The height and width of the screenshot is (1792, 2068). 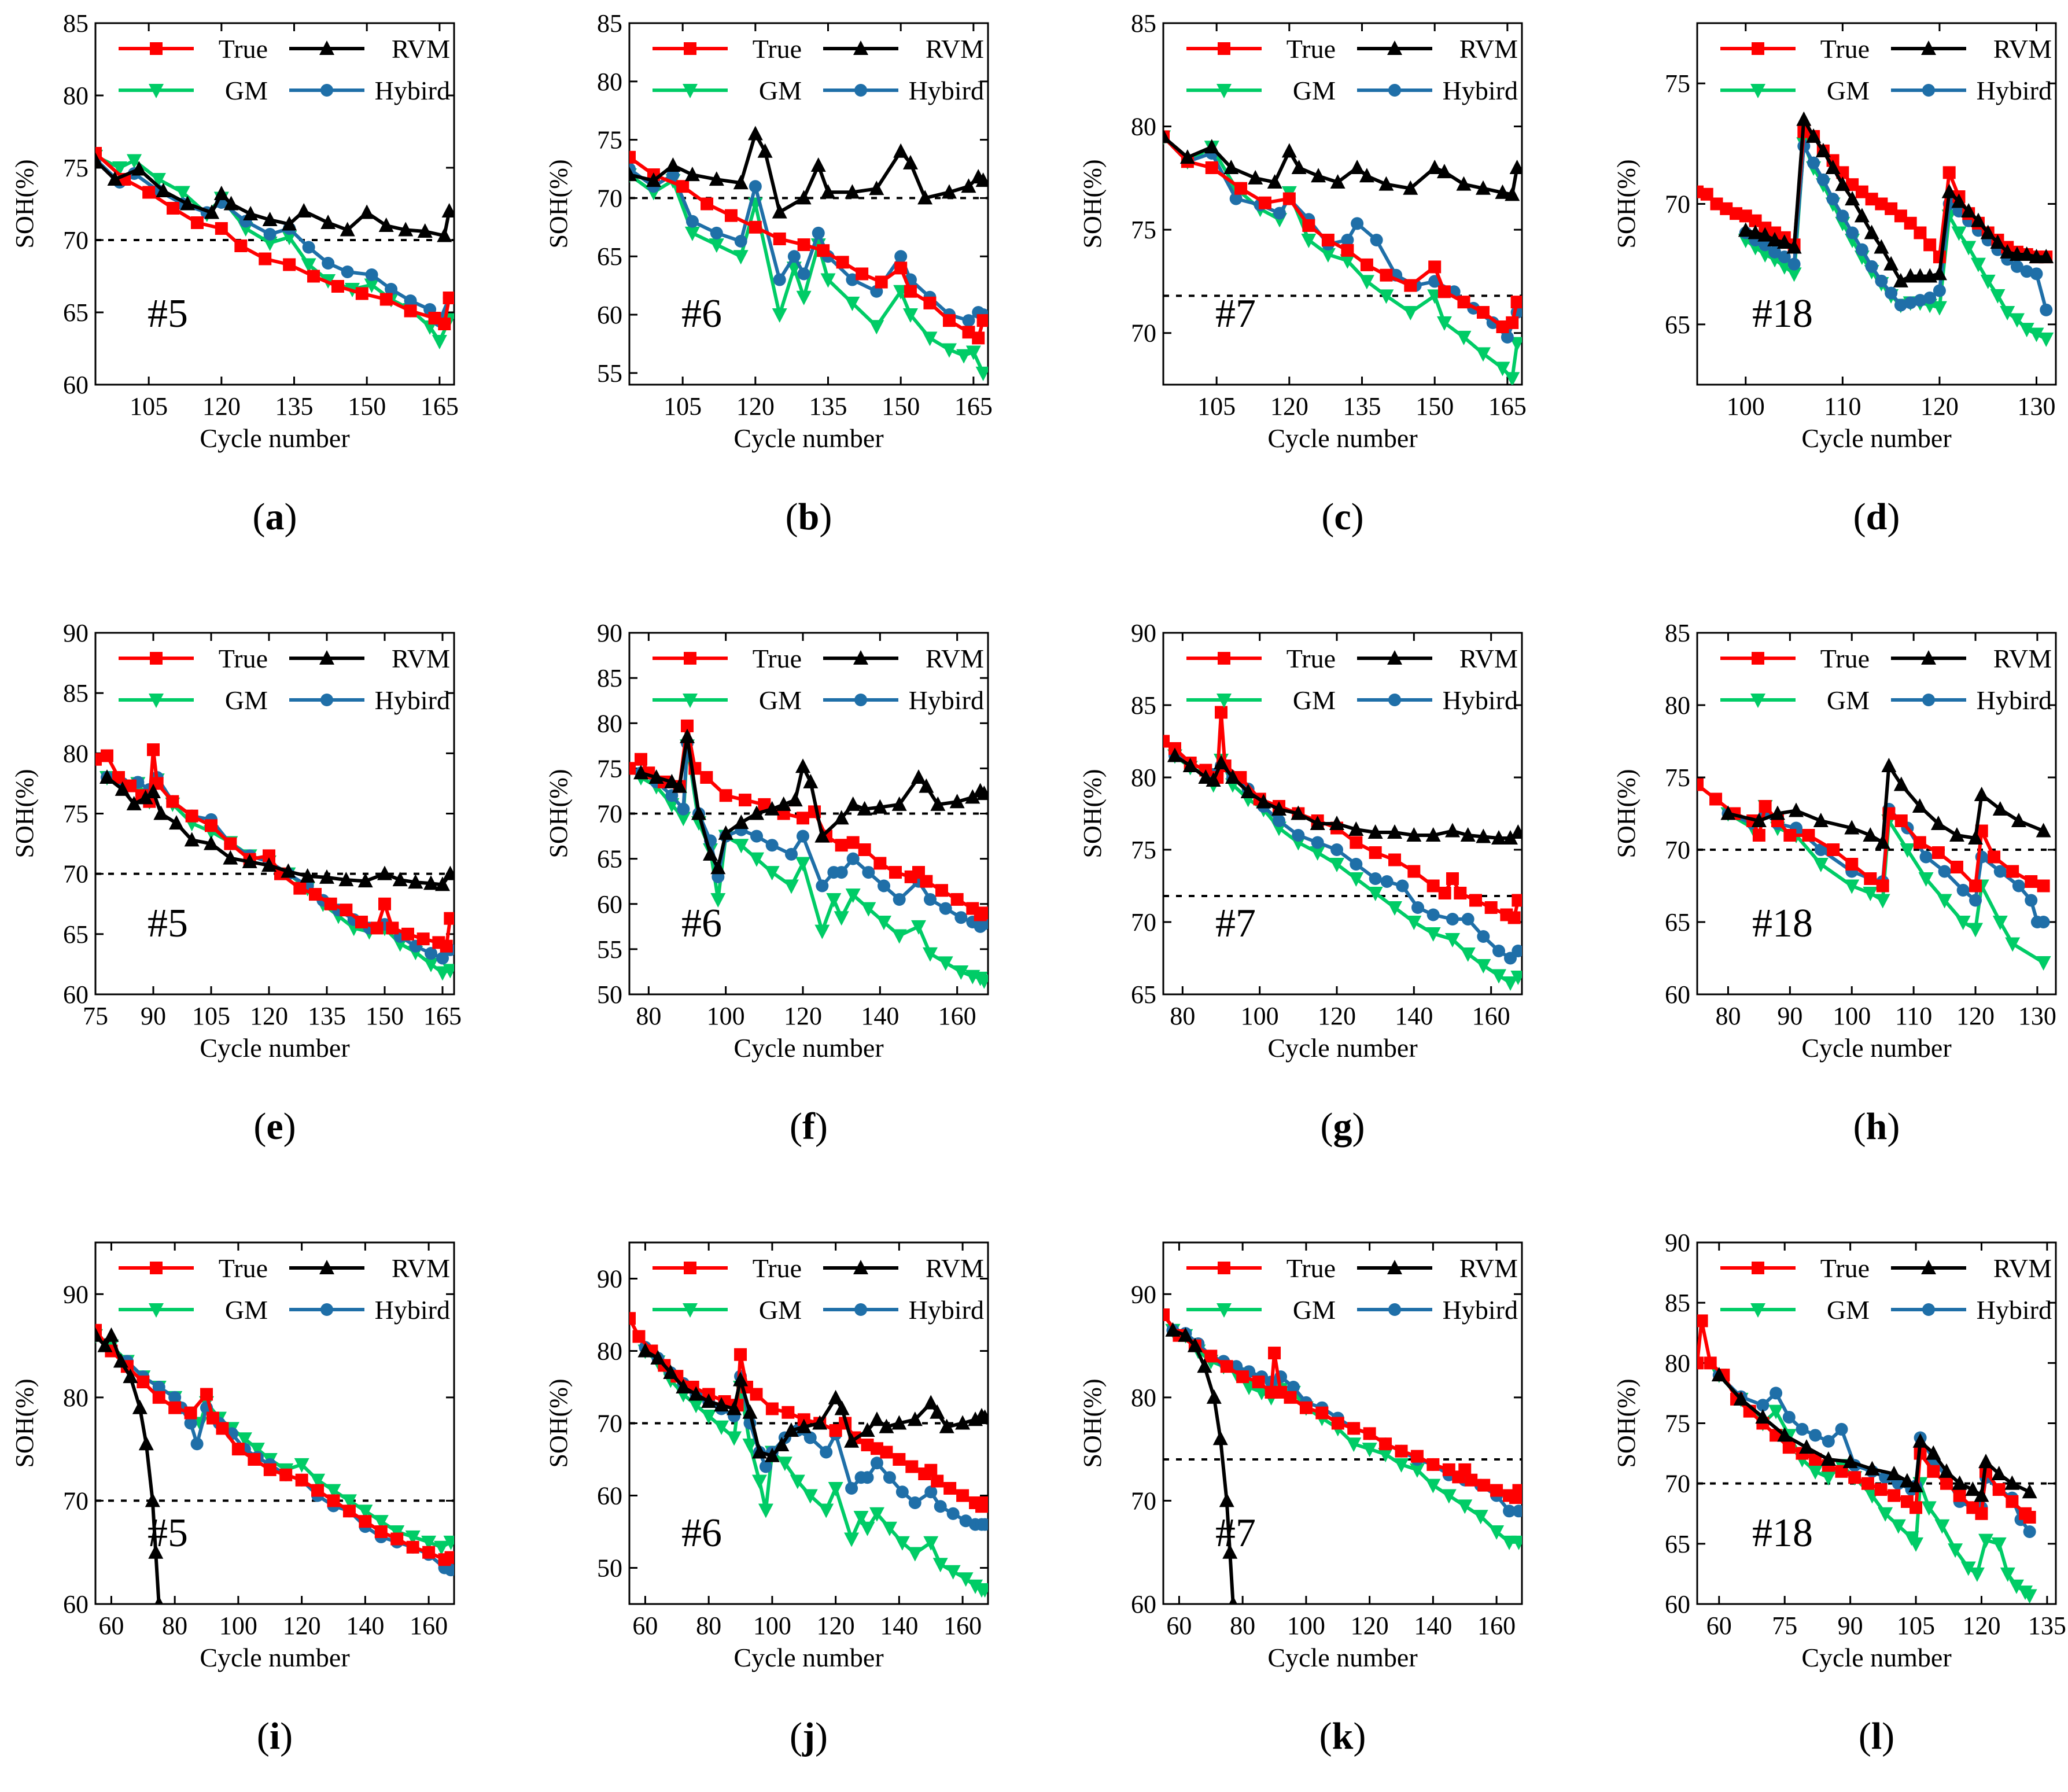 I want to click on y-tick-label: 80, so click(x=1143, y=778).